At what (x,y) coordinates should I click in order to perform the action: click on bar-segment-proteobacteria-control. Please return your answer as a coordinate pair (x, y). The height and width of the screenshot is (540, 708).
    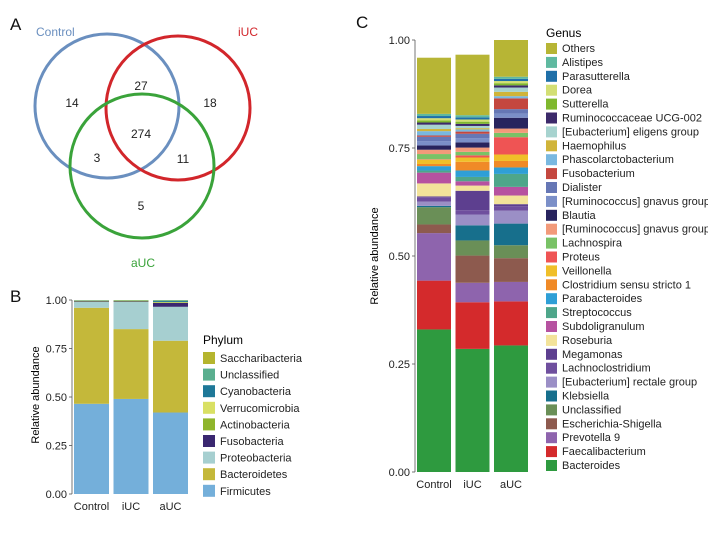
    Looking at the image, I should click on (91, 304).